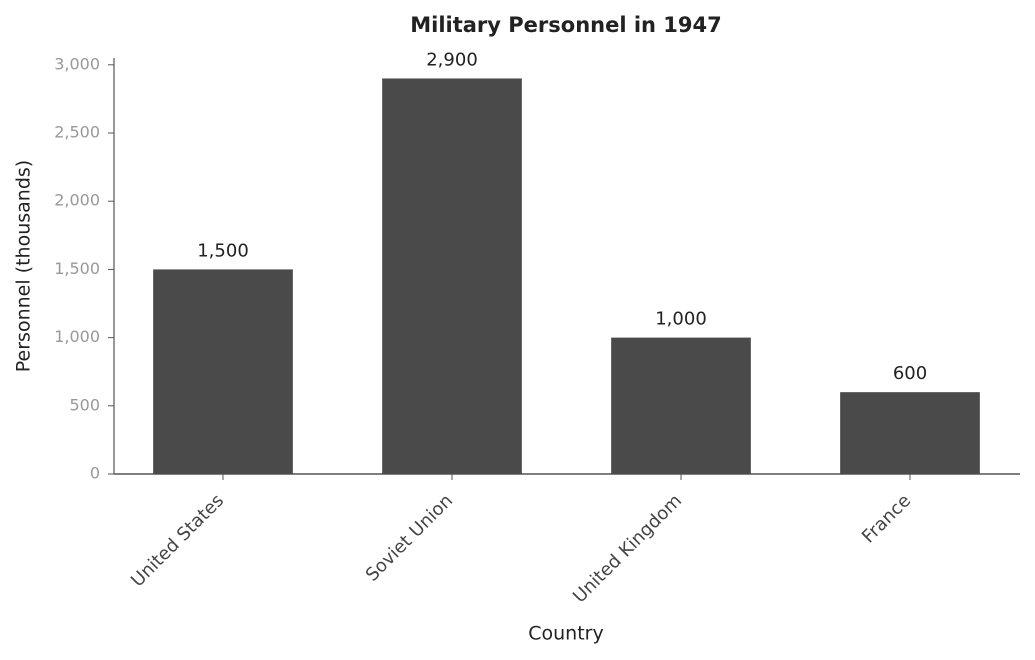  Describe the element at coordinates (886, 518) in the screenshot. I see `x-tick-label: France` at that location.